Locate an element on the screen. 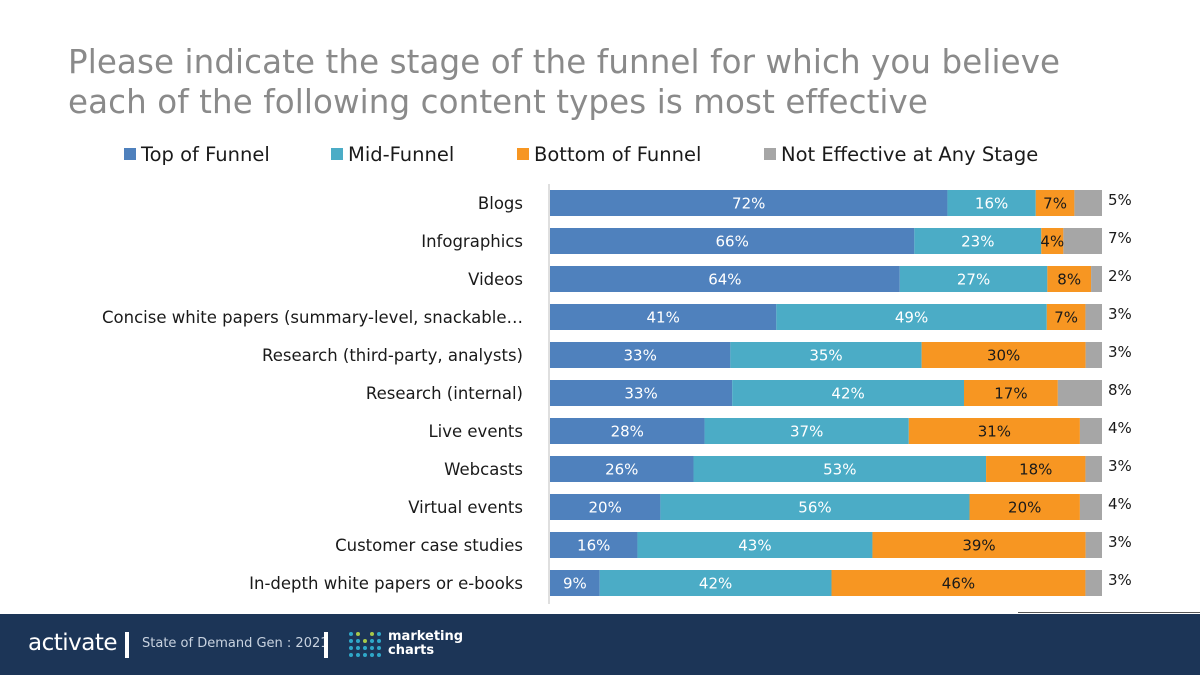 Image resolution: width=1200 pixels, height=675 pixels. data-label-top-of-funnel: 41% is located at coordinates (662, 318).